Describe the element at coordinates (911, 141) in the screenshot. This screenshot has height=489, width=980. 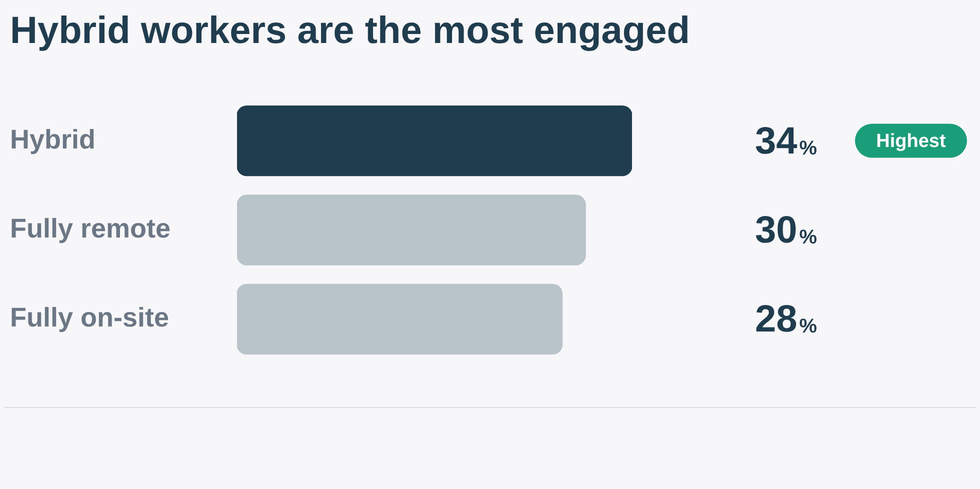
I see `text: Highest` at that location.